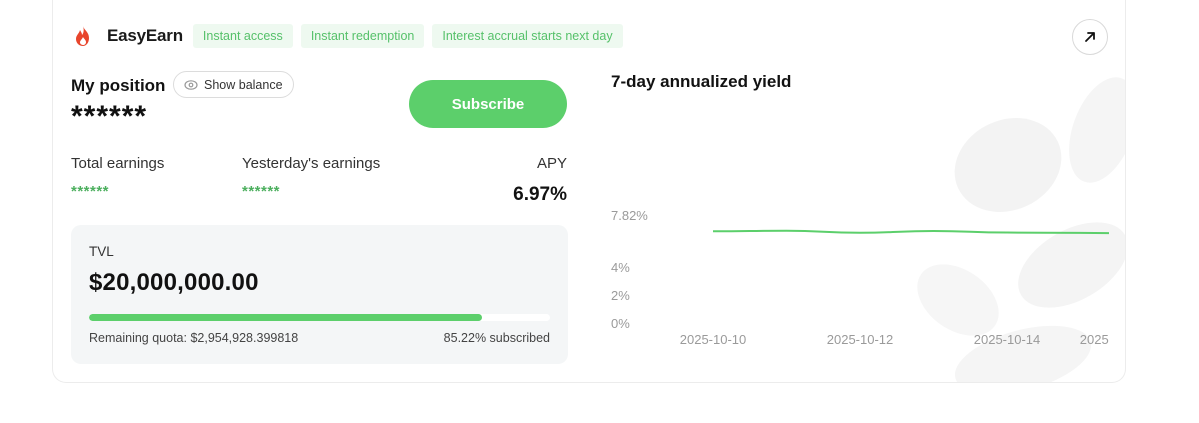 This screenshot has width=1199, height=423. Describe the element at coordinates (620, 295) in the screenshot. I see `y-tick-label: 2%` at that location.